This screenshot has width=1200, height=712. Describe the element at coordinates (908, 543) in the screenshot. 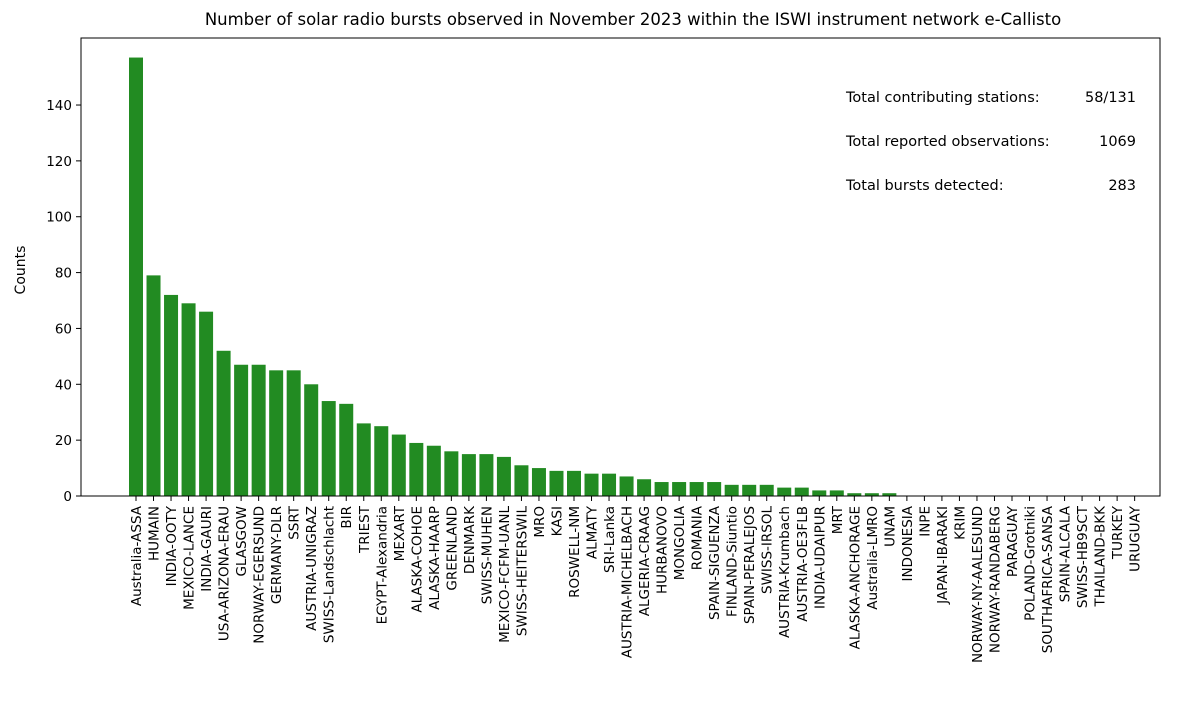

I see `x-tick-label: INDONESIA` at that location.